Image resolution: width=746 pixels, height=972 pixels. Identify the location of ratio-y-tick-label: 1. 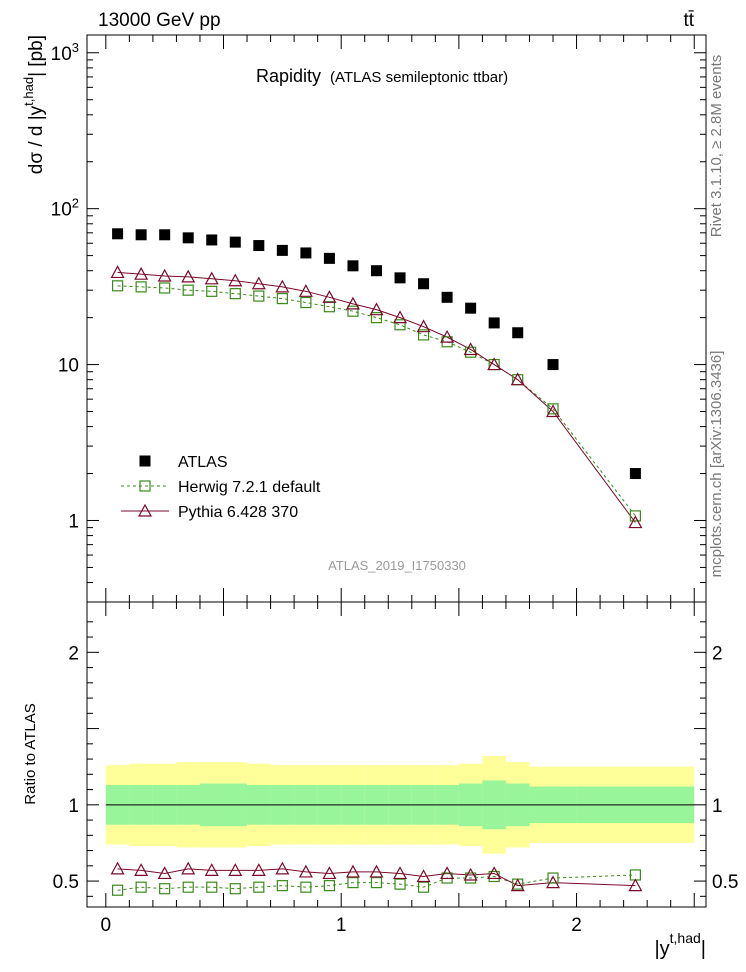
(73, 806).